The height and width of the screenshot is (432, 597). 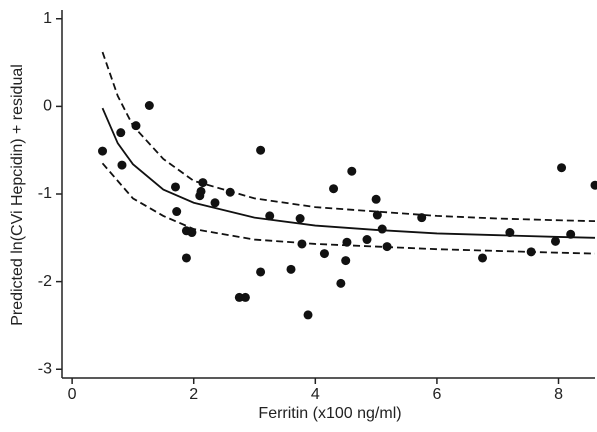 I want to click on y-axis-label: Predicted ln(CVi Hepcidin) + residual, so click(x=17, y=195).